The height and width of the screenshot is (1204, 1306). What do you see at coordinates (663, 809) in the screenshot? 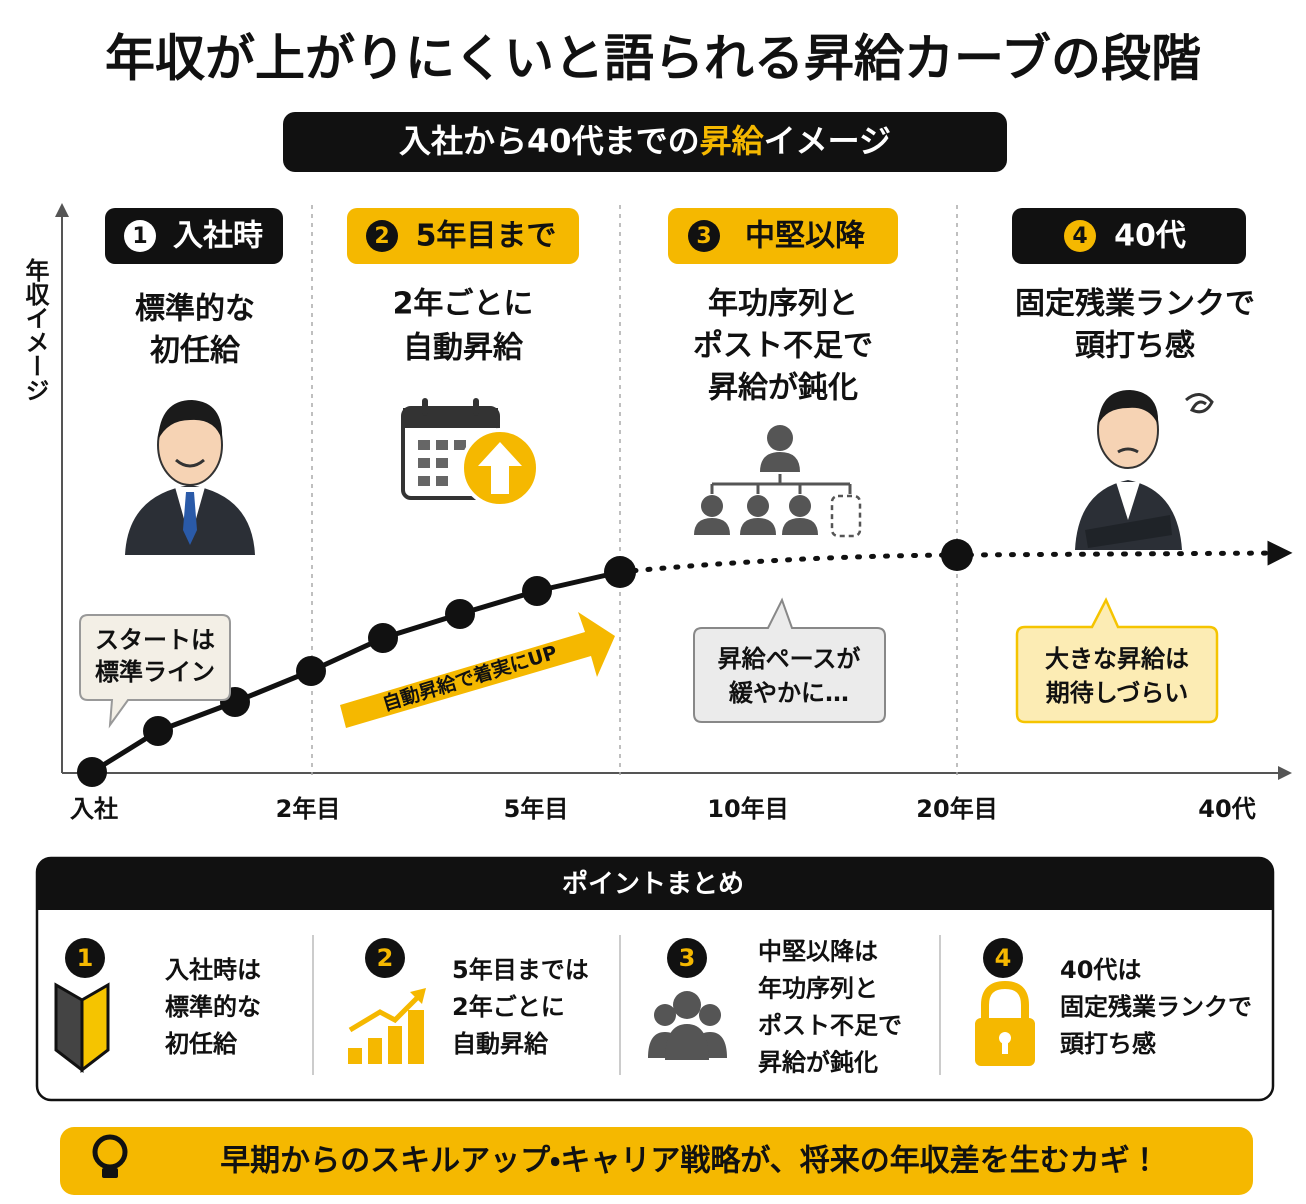
I see `x-axis-labels: 入社 2年目 5年目 10年目 20年目 40代` at bounding box center [663, 809].